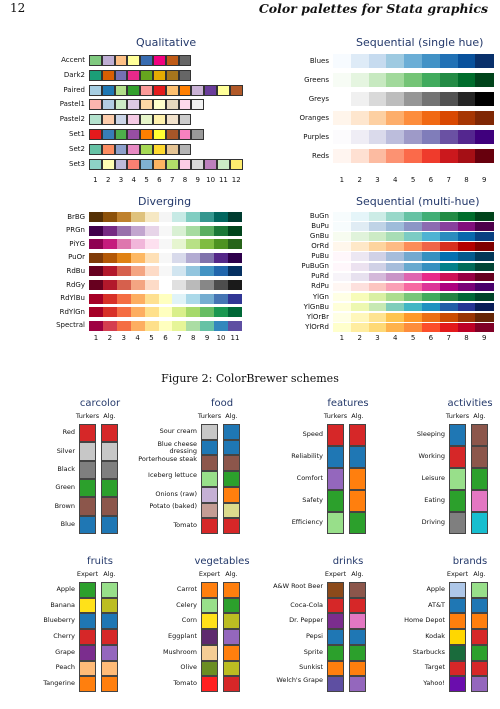 The width and height of the screenshot is (500, 709). What do you see at coordinates (424, 620) in the screenshot?
I see `small-row-label: Home Depot` at bounding box center [424, 620].